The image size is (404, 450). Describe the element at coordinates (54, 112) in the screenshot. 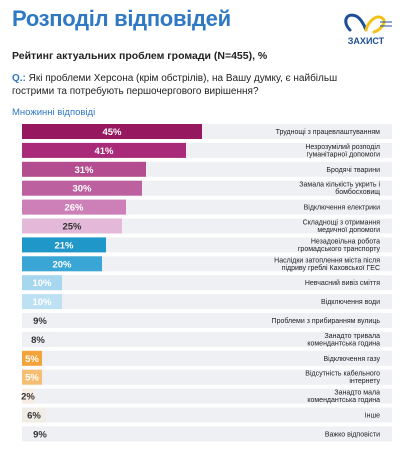

I see `answer-type-label: Множинні відповіді` at that location.